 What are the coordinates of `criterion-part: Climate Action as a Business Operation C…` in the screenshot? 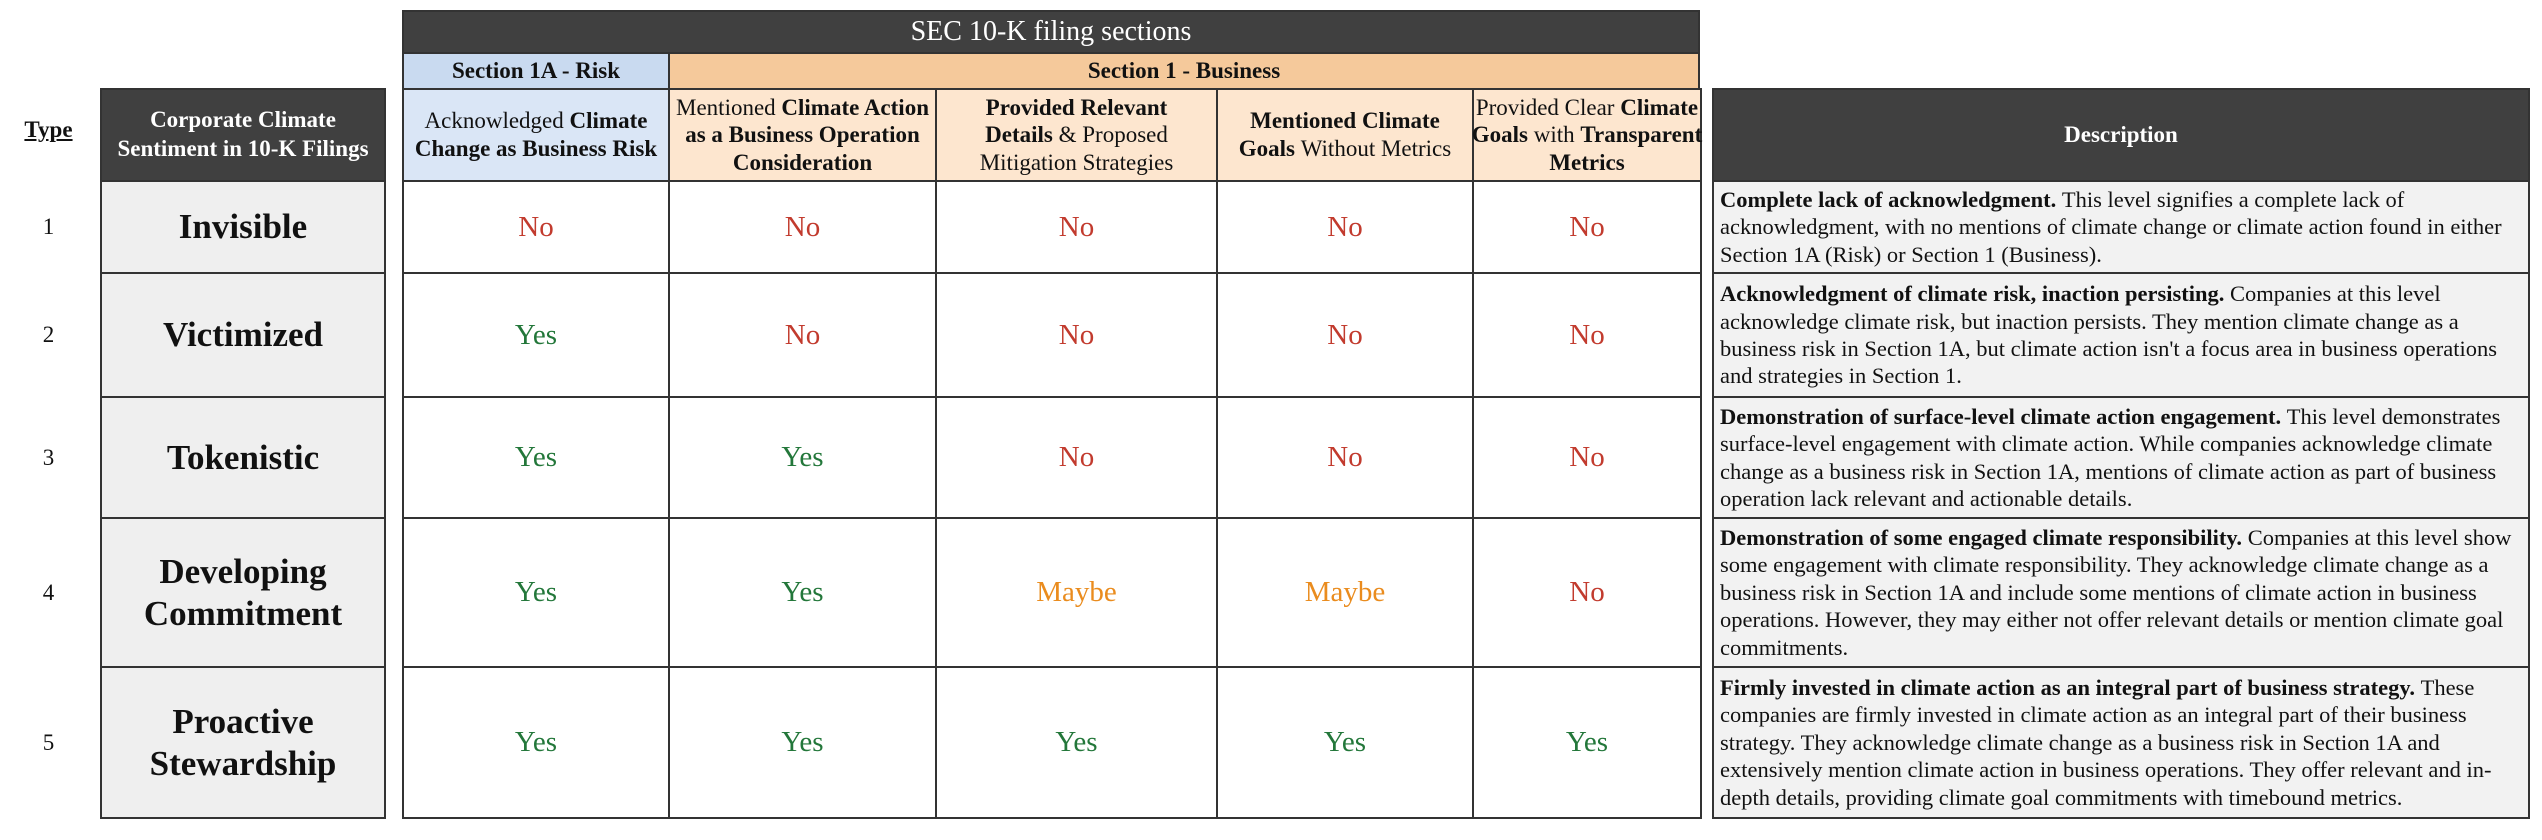 It's located at (807, 134).